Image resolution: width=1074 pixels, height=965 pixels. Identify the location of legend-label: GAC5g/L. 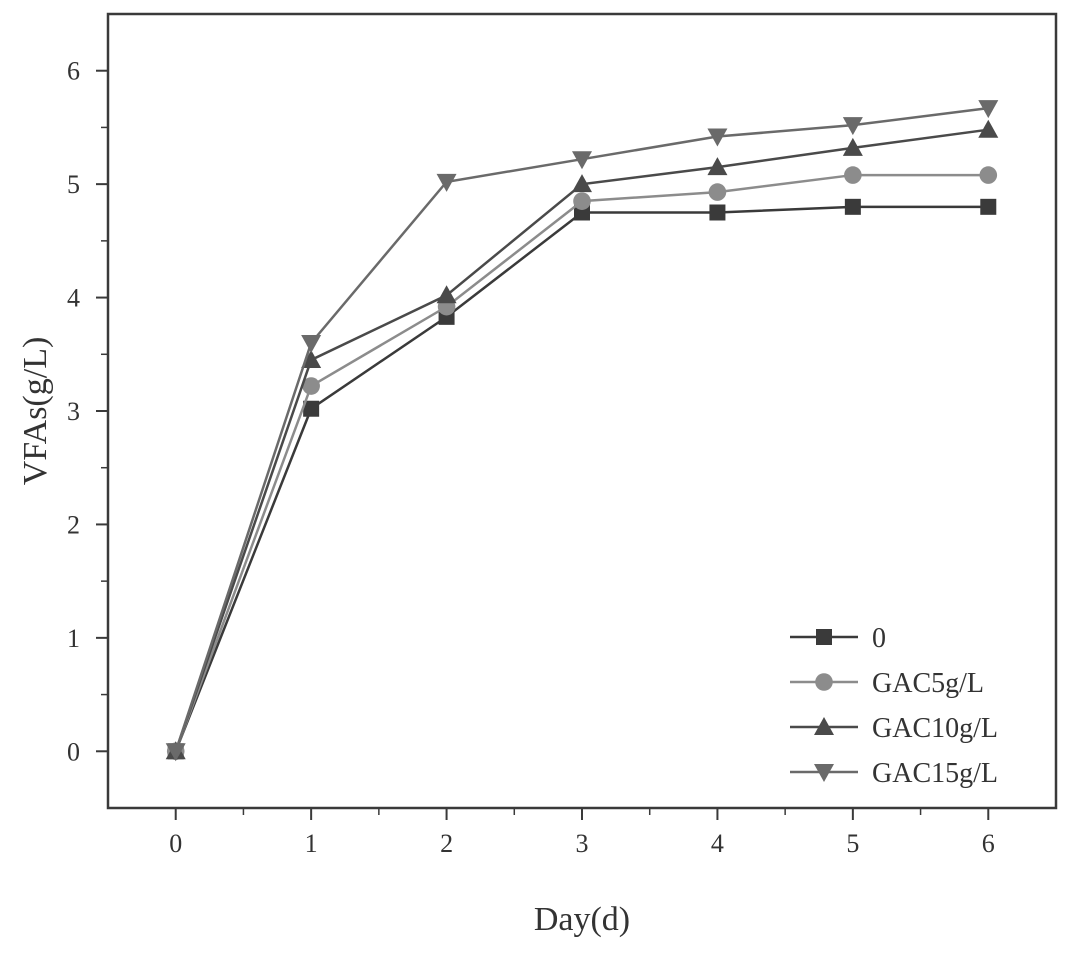
(928, 683).